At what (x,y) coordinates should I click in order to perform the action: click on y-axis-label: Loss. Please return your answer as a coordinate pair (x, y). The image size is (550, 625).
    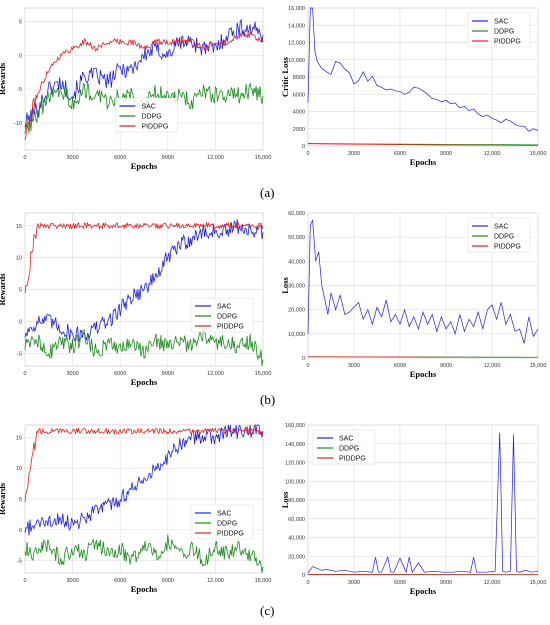
    Looking at the image, I should click on (285, 499).